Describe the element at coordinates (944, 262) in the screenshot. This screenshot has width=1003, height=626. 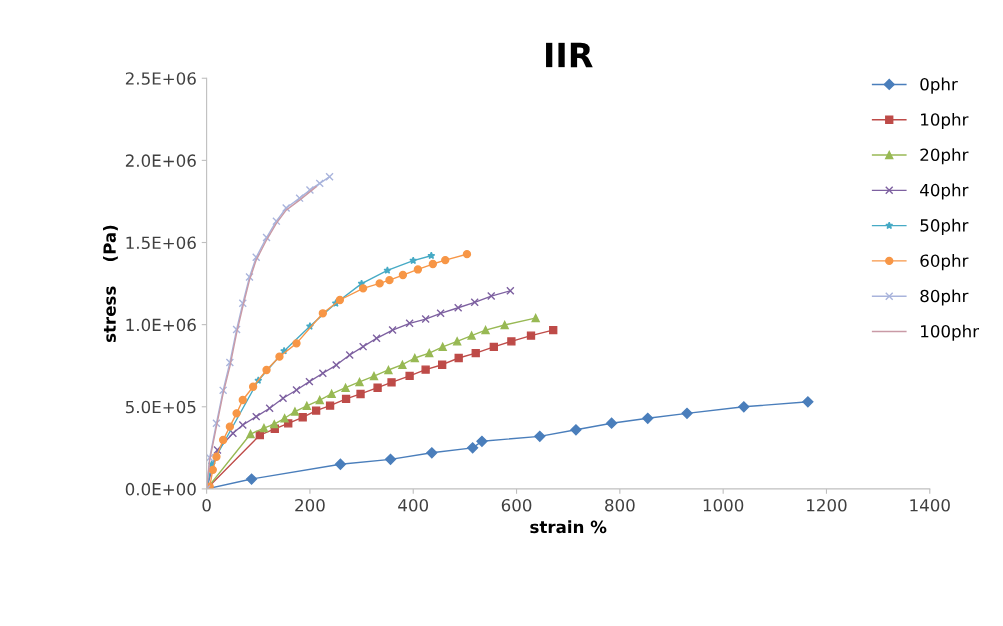
I see `legend-label: 60phr` at that location.